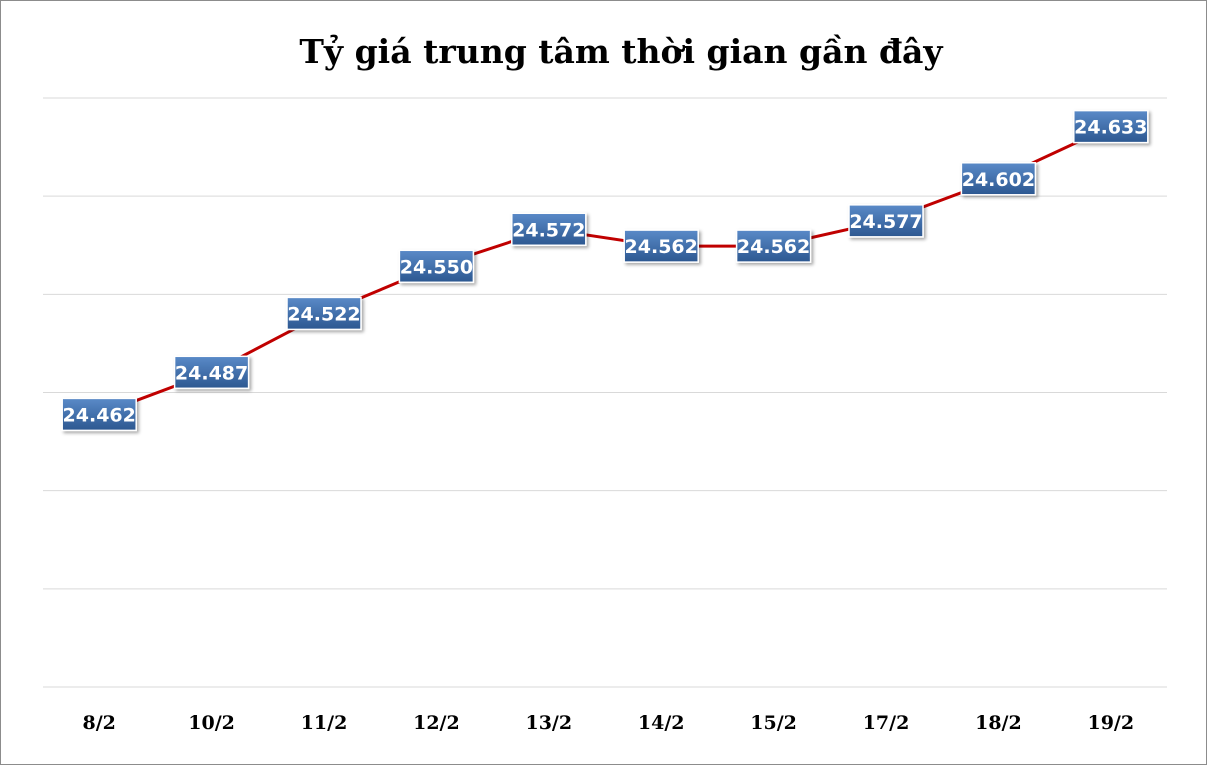  Describe the element at coordinates (211, 723) in the screenshot. I see `x-tick-label: 10/2` at that location.